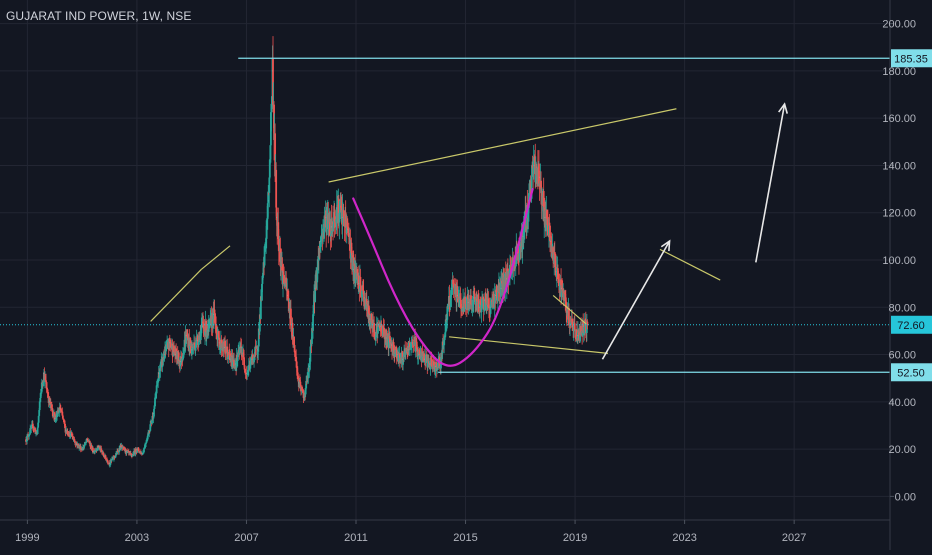 The image size is (932, 555). What do you see at coordinates (902, 450) in the screenshot?
I see `y-tick-label: 20.00` at bounding box center [902, 450].